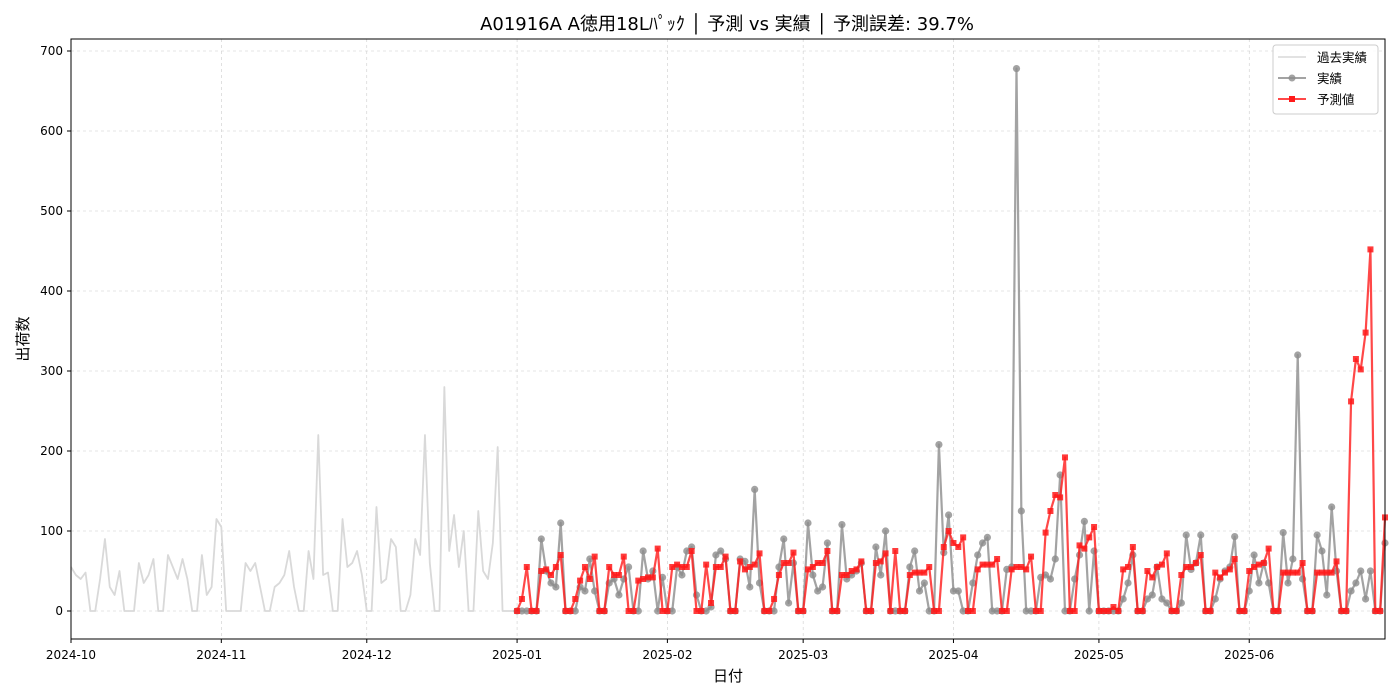 The width and height of the screenshot is (1400, 700). I want to click on x-tick-label: 2025-06, so click(1249, 655).